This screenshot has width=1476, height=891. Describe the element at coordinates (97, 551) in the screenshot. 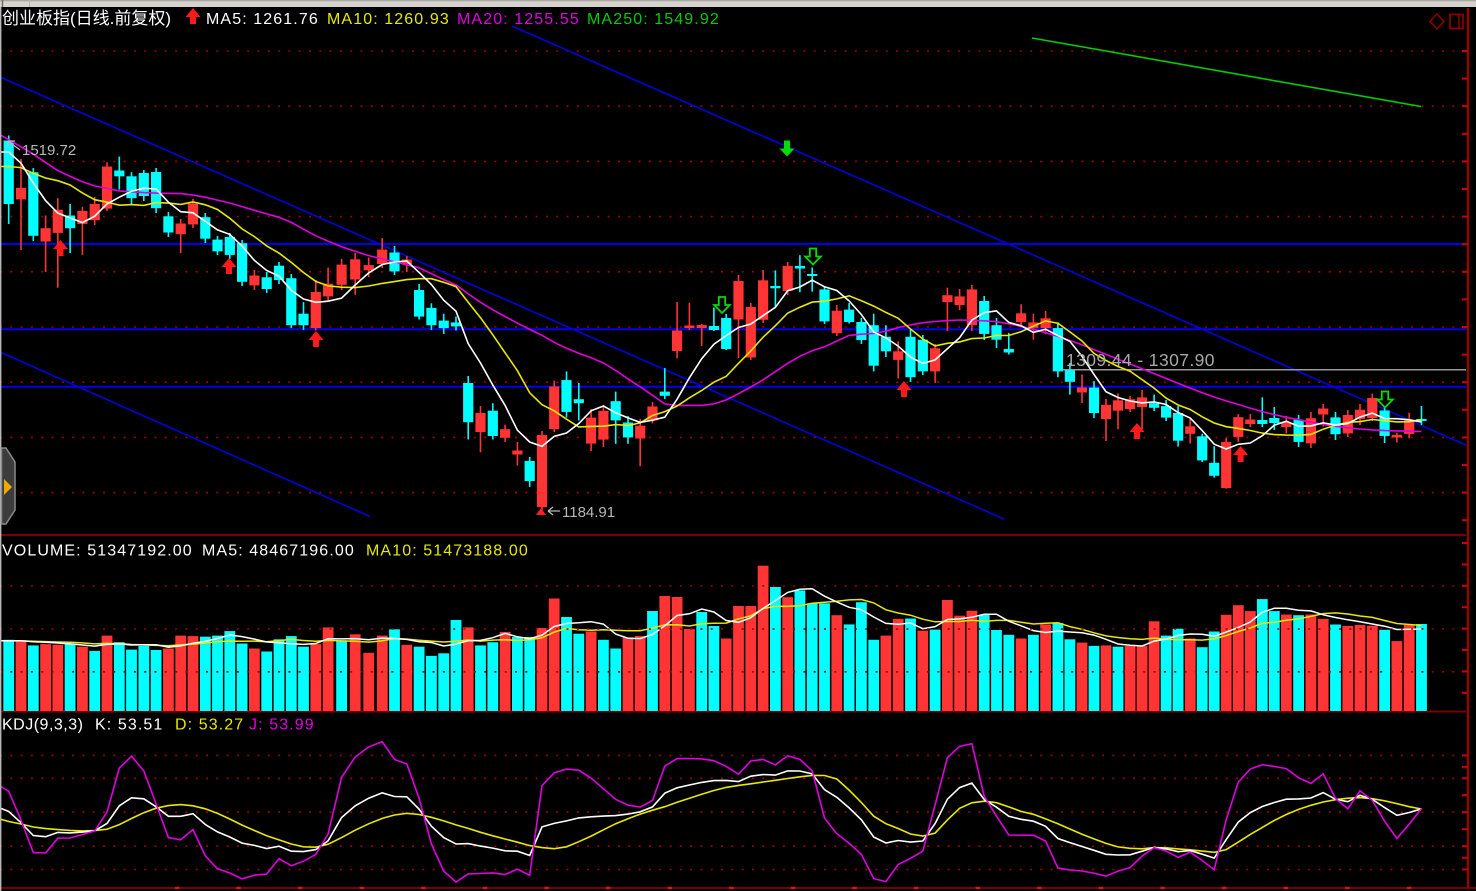

I see `svg-text: VOLUME: 51347192.00` at that location.